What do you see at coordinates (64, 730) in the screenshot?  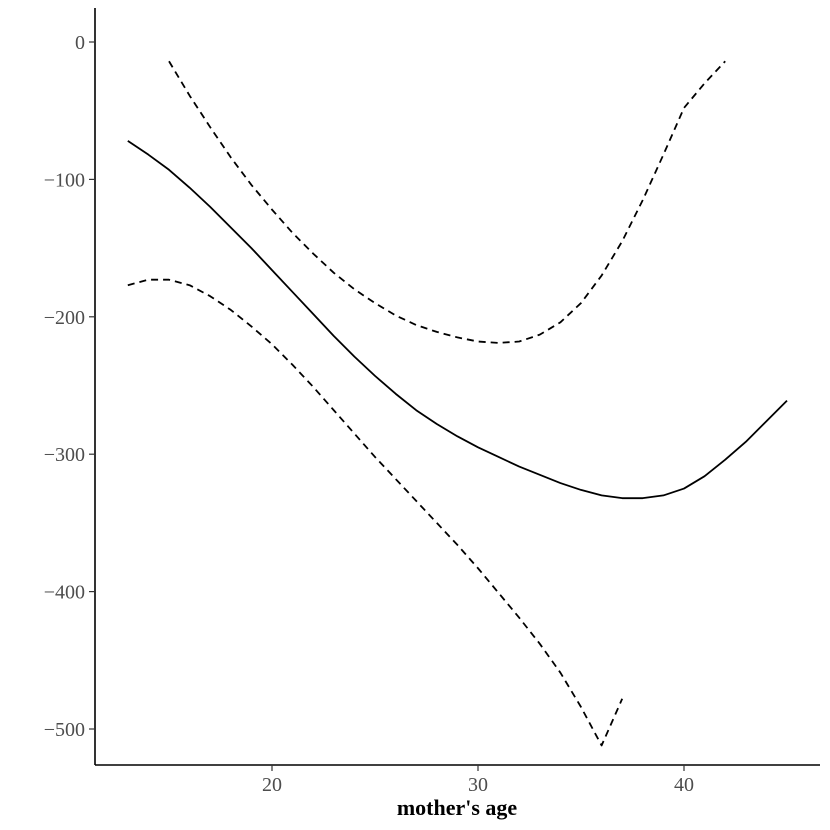 I see `y-tick-label: −500` at bounding box center [64, 730].